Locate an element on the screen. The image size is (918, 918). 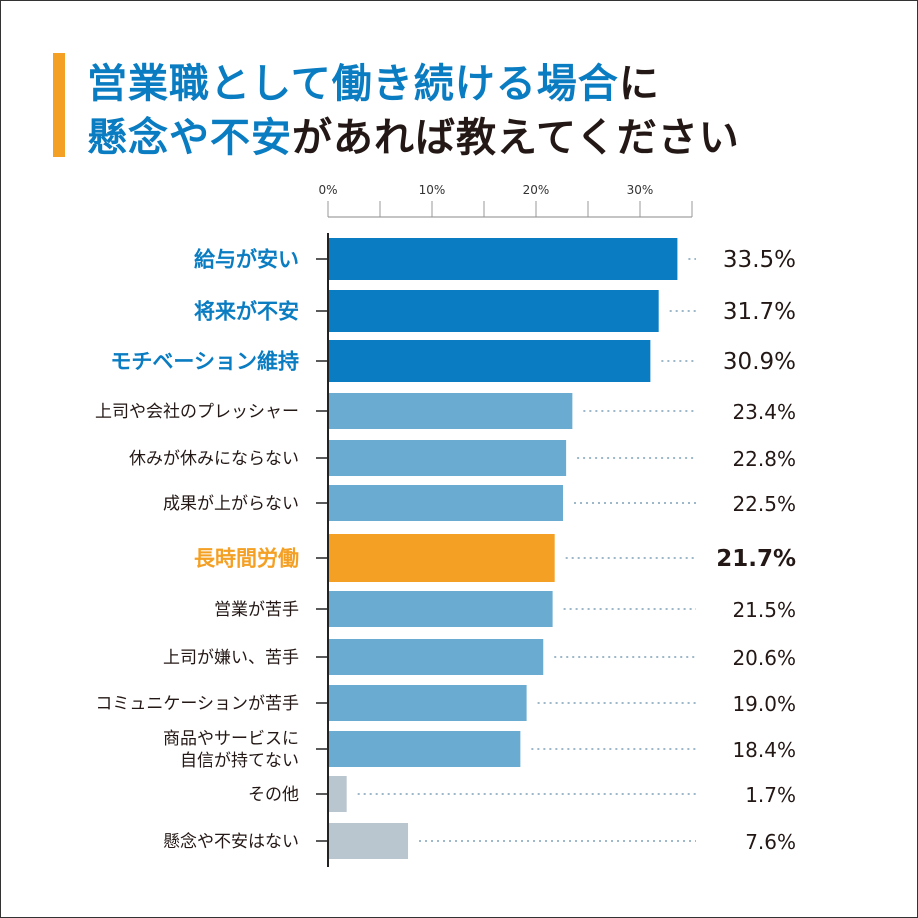
value-label: 33.5% is located at coordinates (759, 260).